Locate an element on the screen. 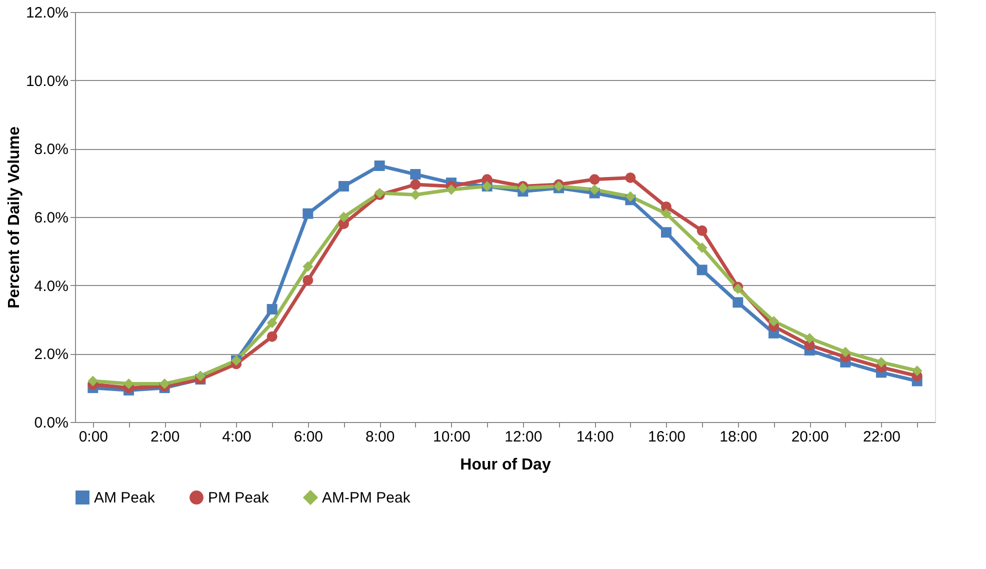 This screenshot has width=986, height=569. x-tick-label: 2:00 is located at coordinates (165, 437).